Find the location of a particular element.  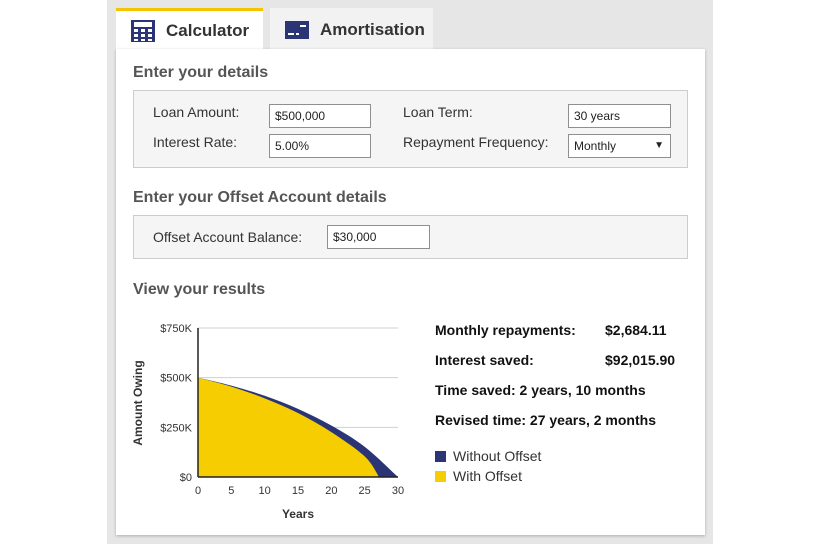

x-axis-label: Years is located at coordinates (298, 514).